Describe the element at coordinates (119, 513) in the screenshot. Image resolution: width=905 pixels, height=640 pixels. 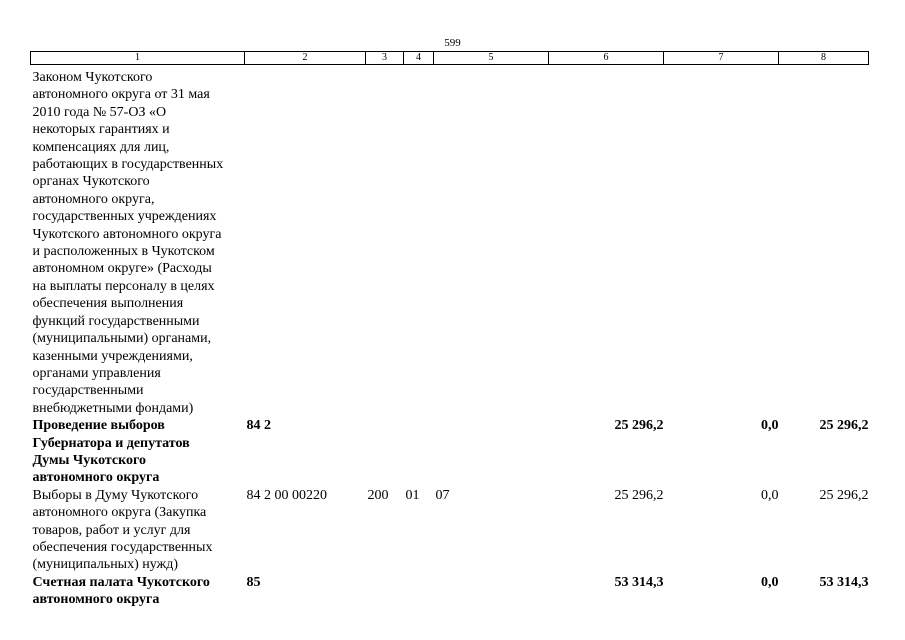
I see `cell-line: автономного округа (Закупка` at that location.